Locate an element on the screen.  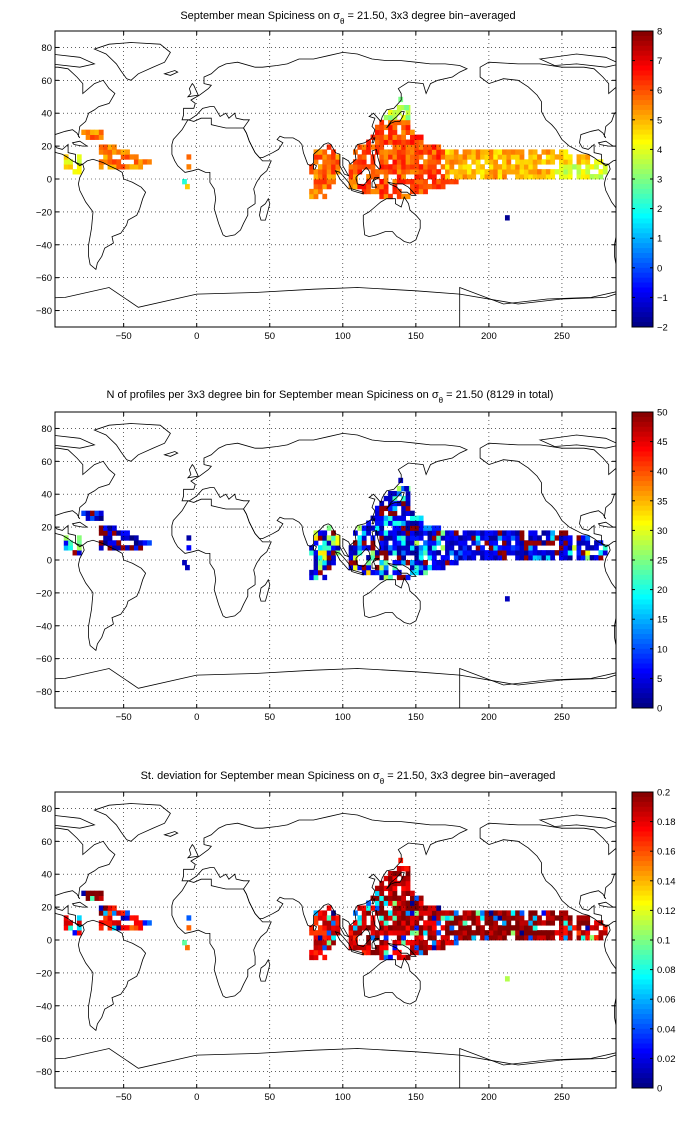
x-tick-label: 150 is located at coordinates (416, 1097).